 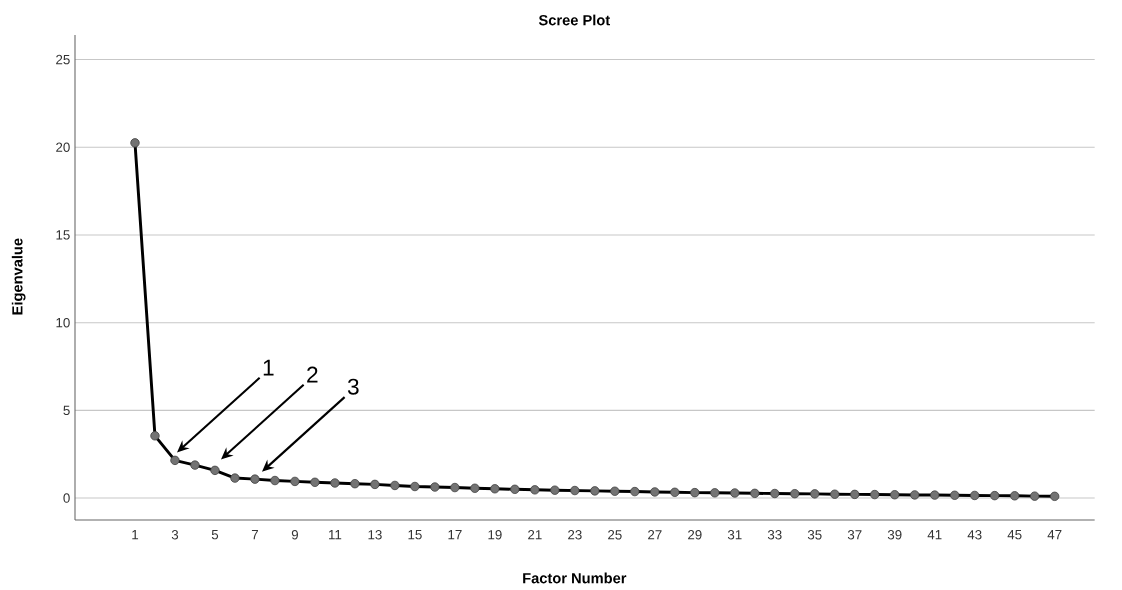 What do you see at coordinates (254, 535) in the screenshot?
I see `x-tick-label: 7` at bounding box center [254, 535].